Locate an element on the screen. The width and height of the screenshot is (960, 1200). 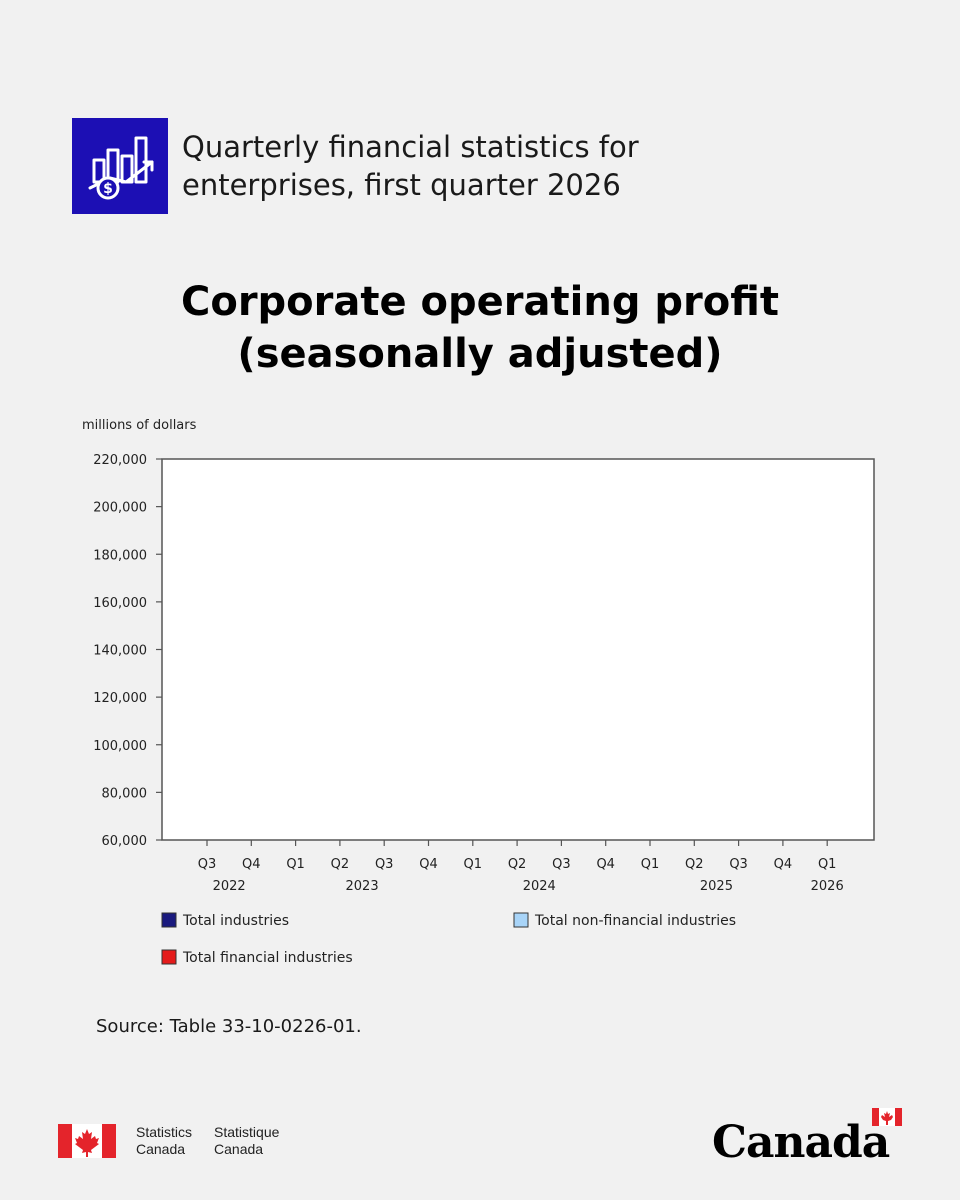
signature-en-line-2: Canada is located at coordinates (161, 1149).